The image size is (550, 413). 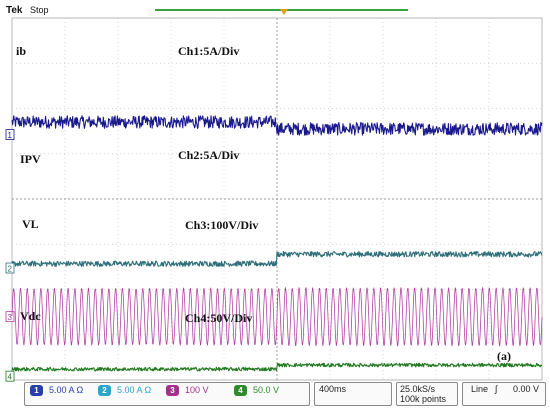 I want to click on channel-scale-vdc: Ch4:50V/Div, so click(x=218, y=318).